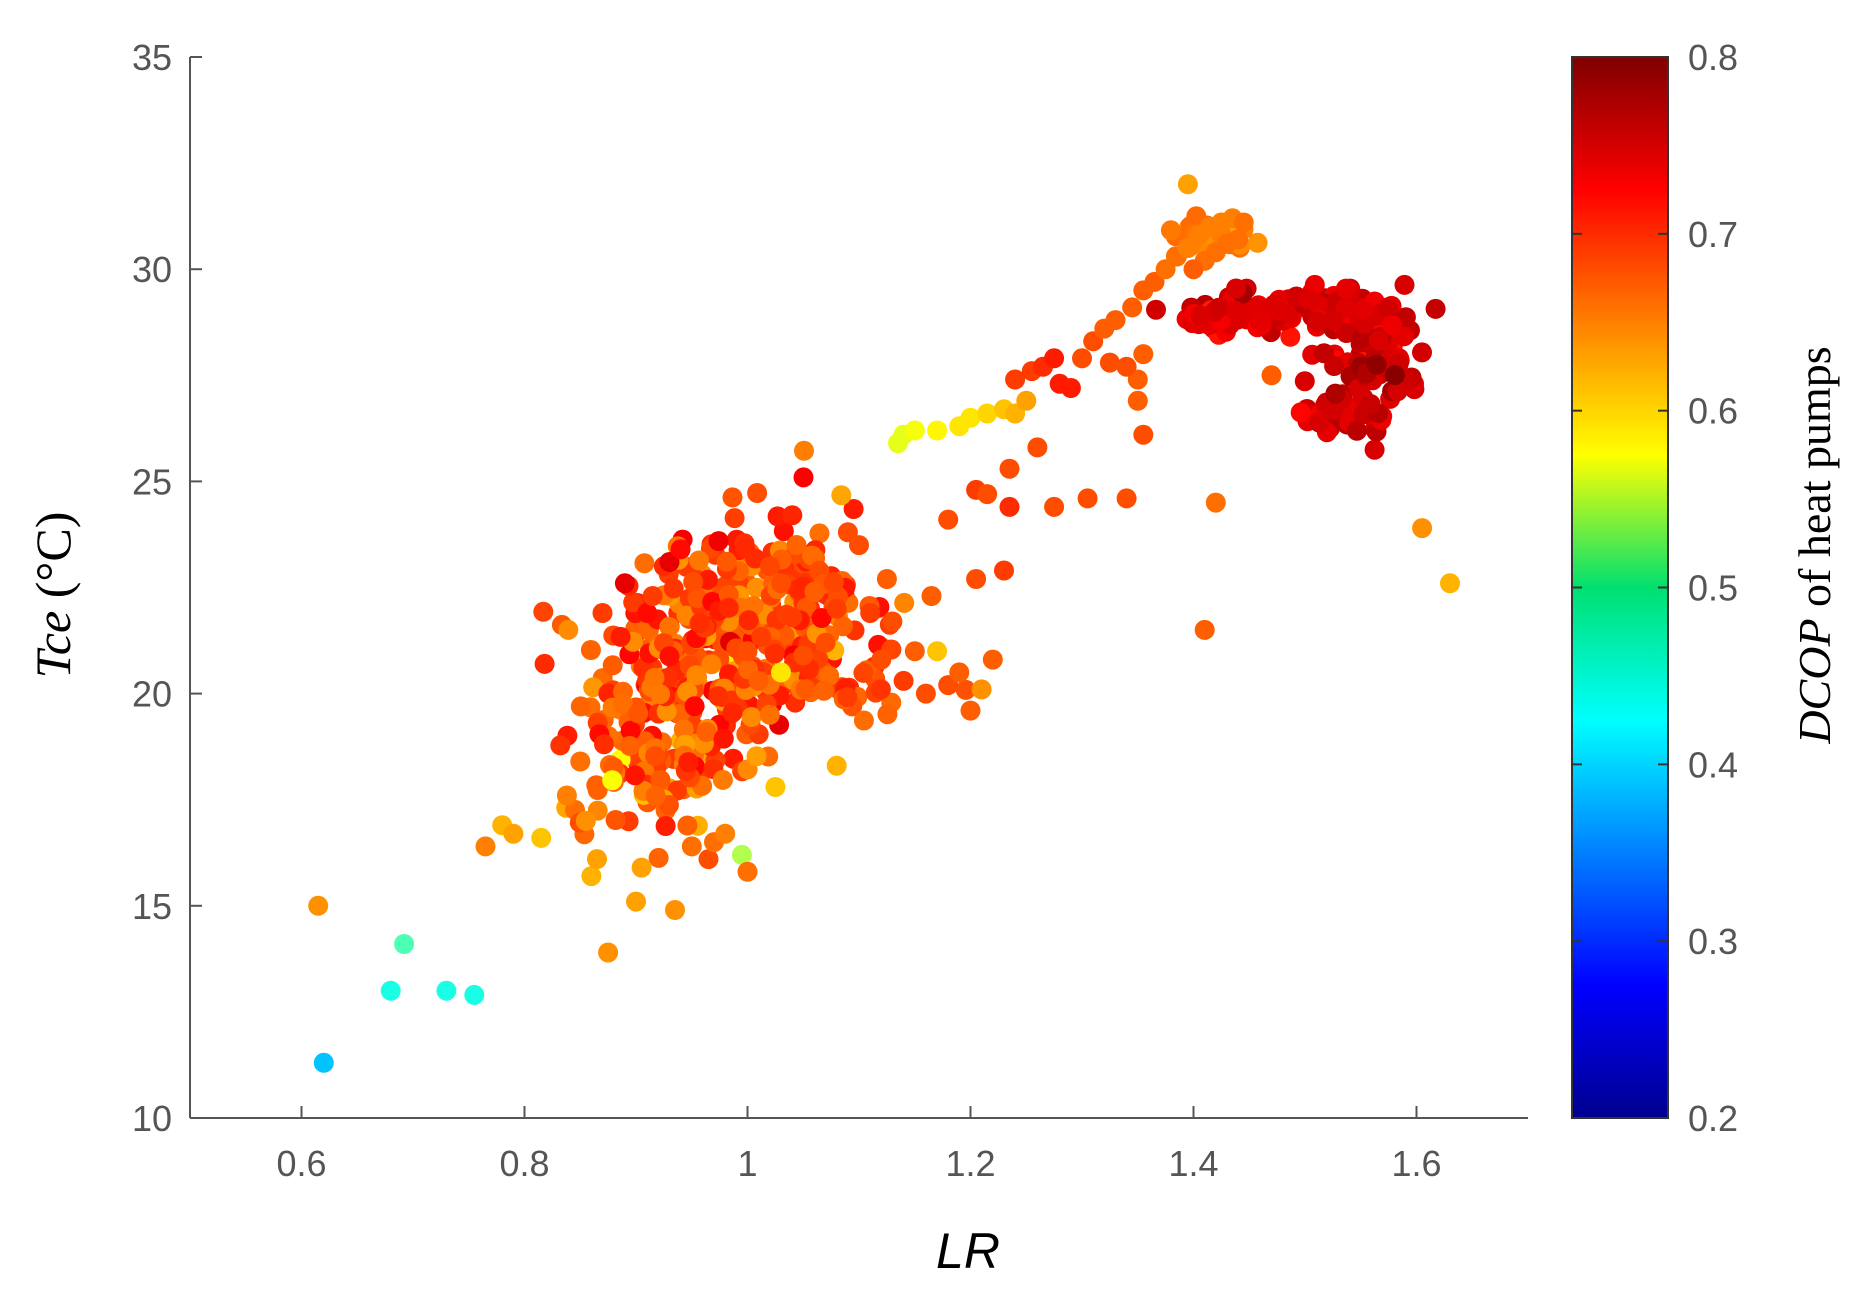 The width and height of the screenshot is (1857, 1306). I want to click on colorbar-tick-label: 0.6, so click(1713, 411).